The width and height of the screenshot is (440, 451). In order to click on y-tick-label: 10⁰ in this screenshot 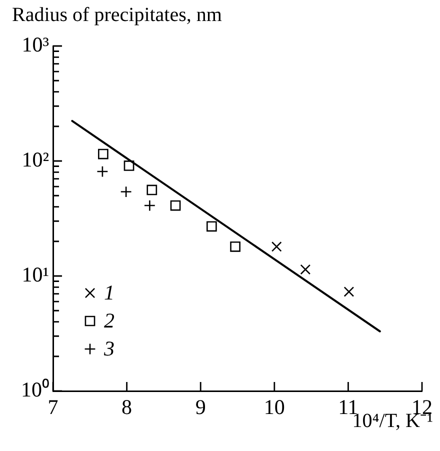, I will do `click(35, 390)`.